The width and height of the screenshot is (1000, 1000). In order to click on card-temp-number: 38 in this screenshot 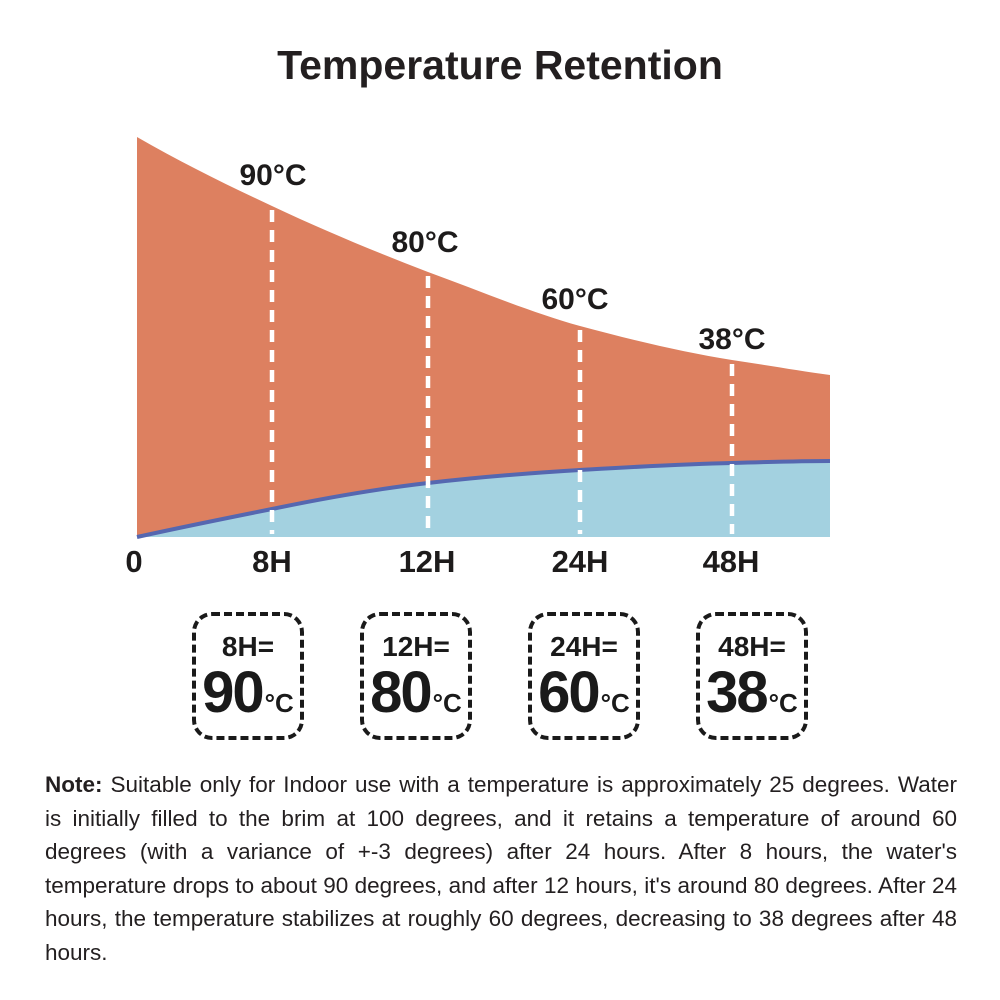, I will do `click(737, 693)`.